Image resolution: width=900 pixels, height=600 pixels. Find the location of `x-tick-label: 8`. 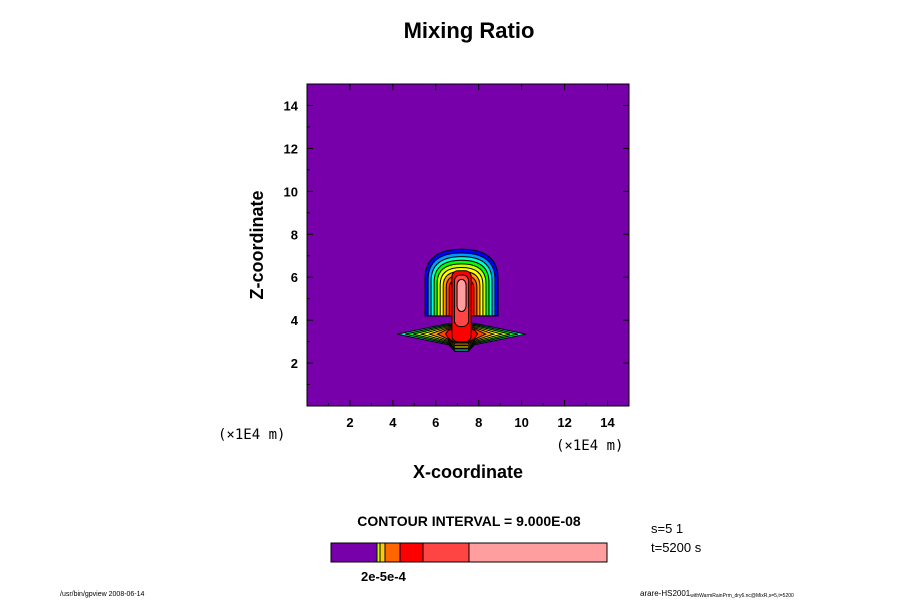

x-tick-label: 8 is located at coordinates (478, 422).